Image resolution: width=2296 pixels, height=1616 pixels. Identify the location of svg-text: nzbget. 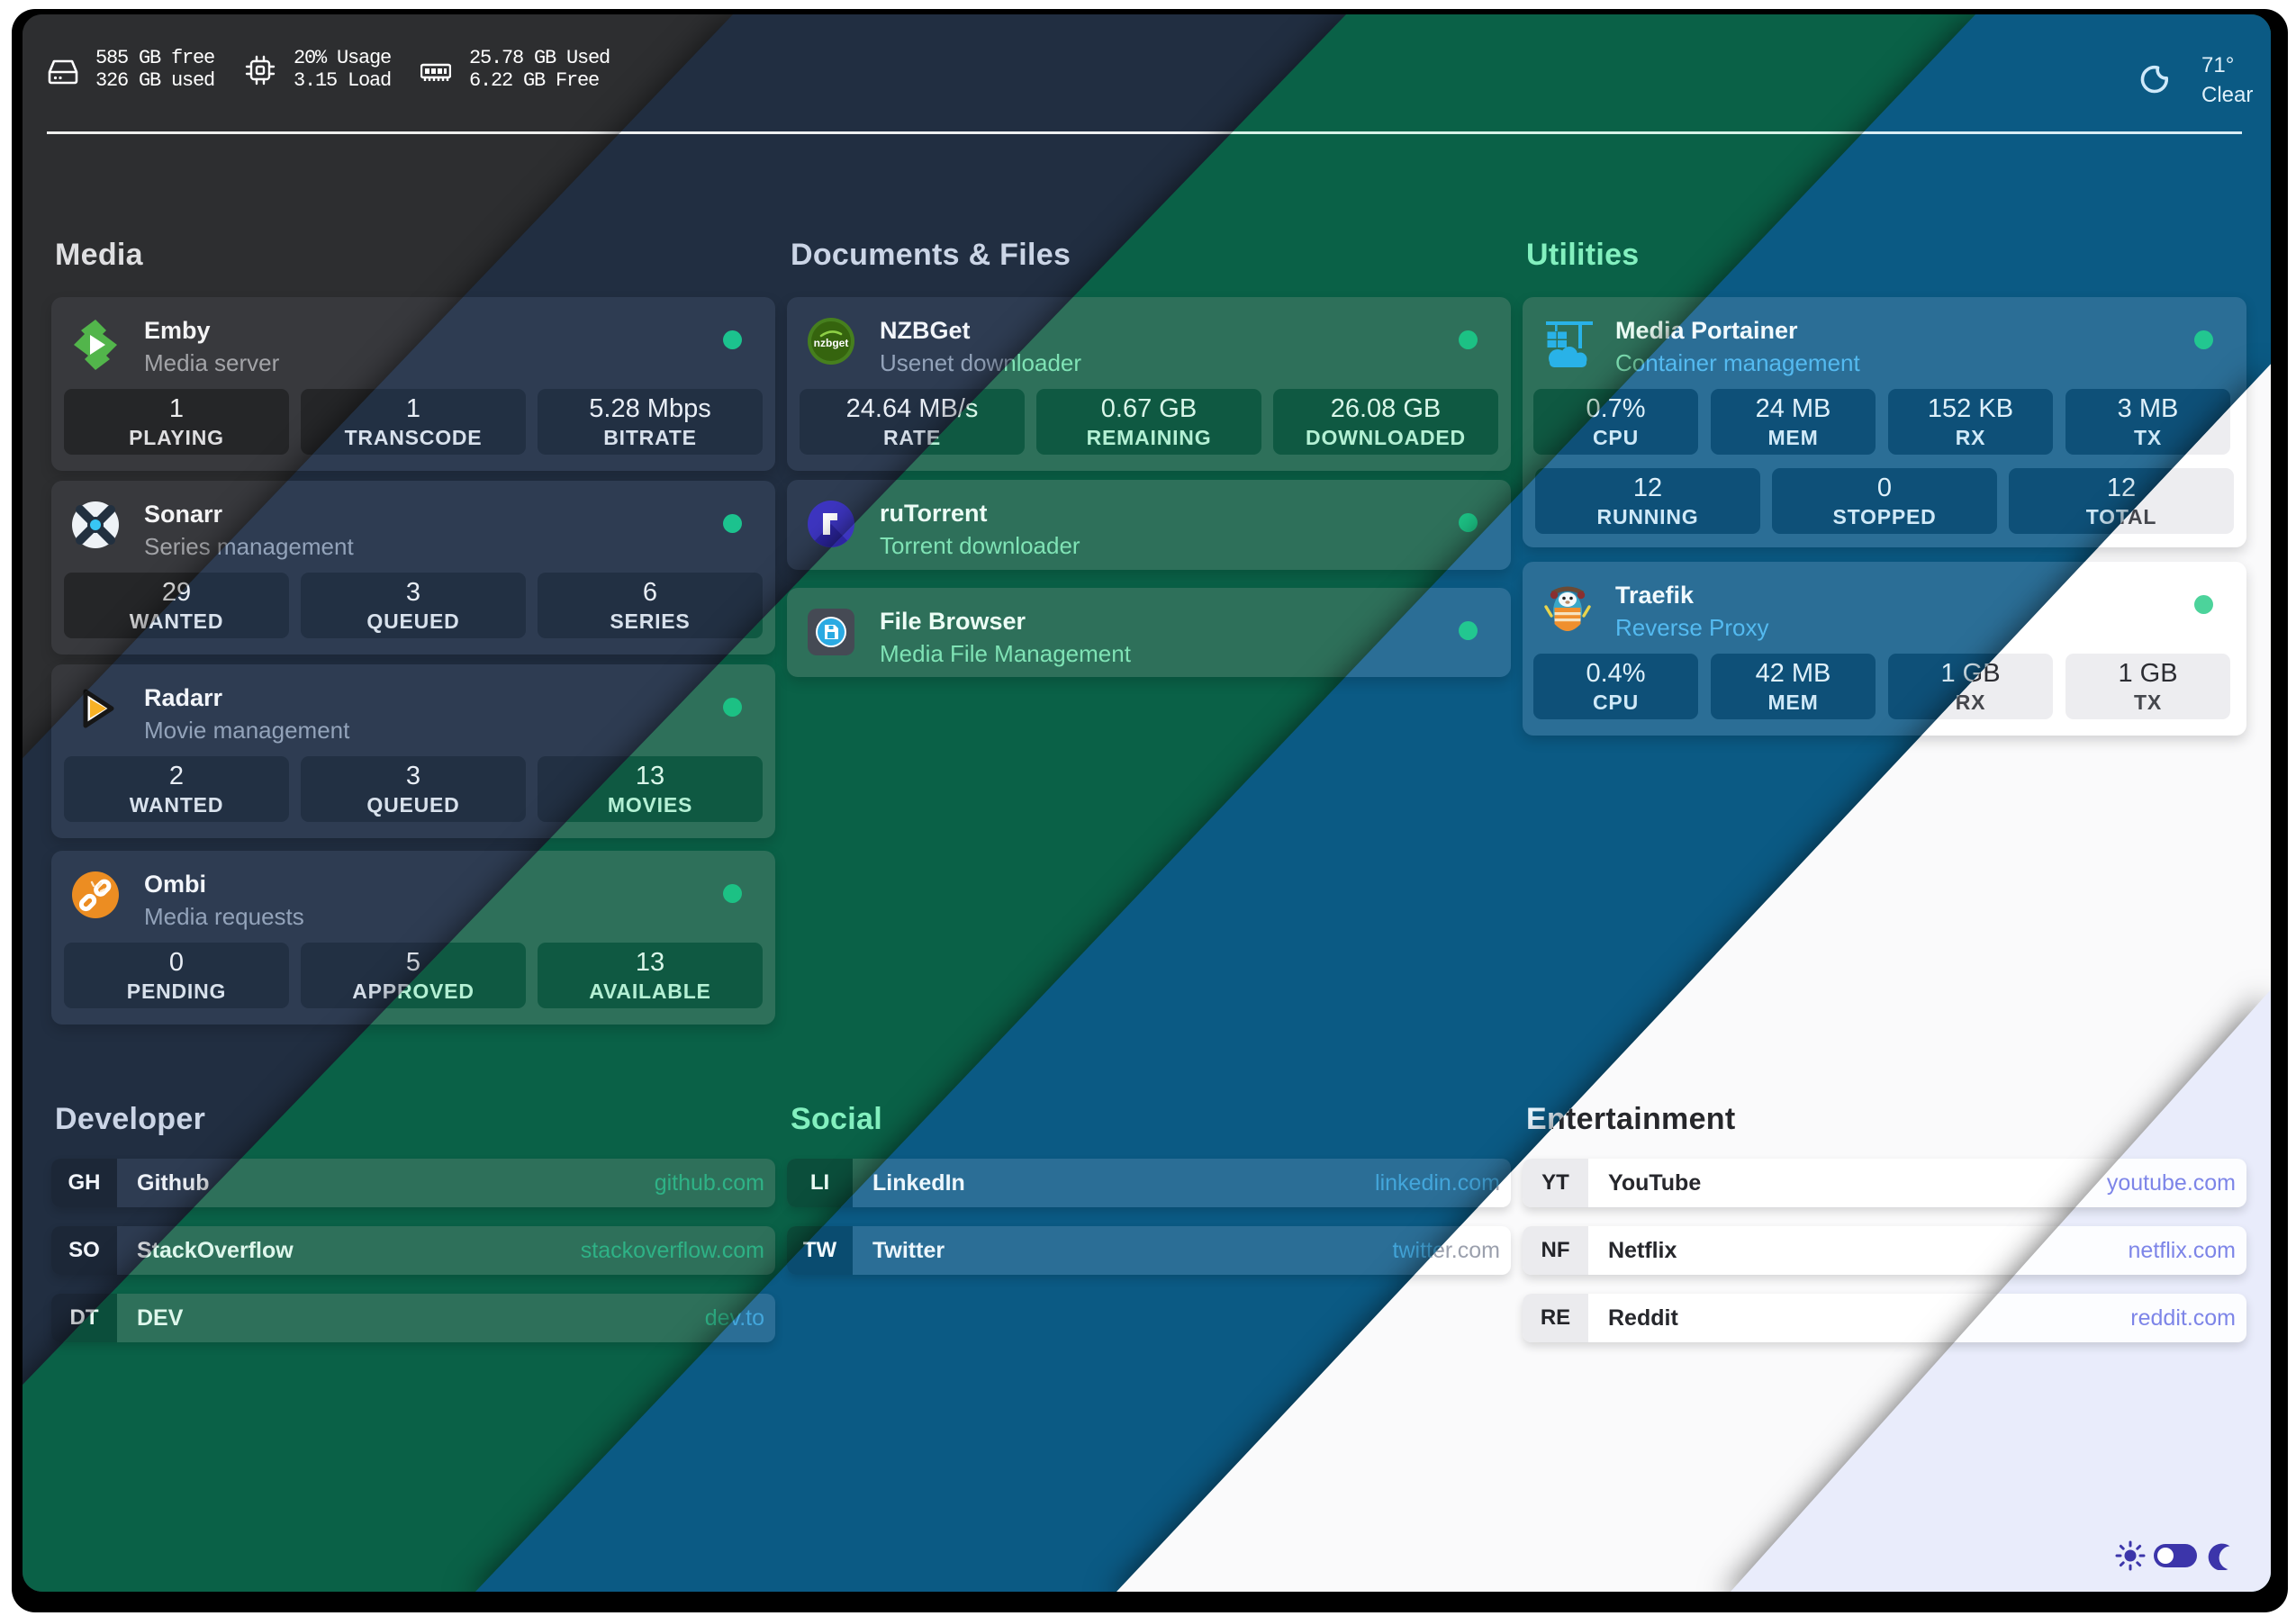
(832, 343).